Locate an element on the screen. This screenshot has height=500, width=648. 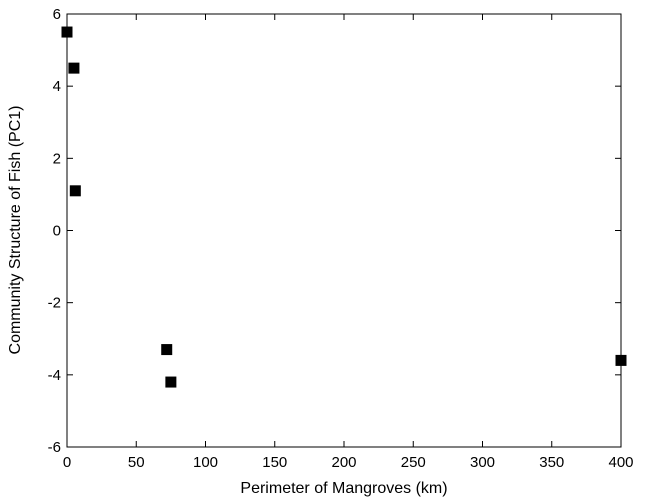
y-tick-label: 4 is located at coordinates (57, 86).